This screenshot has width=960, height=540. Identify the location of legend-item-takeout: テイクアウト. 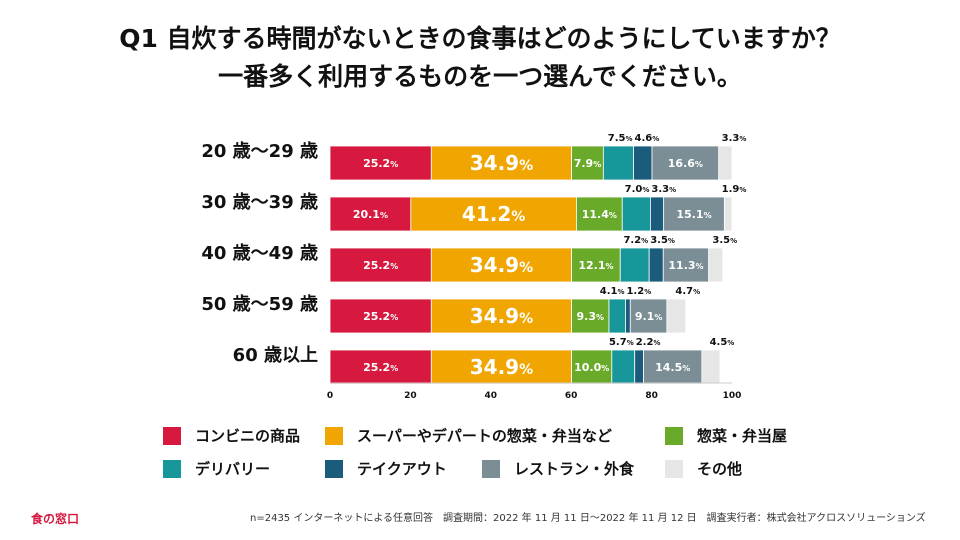
(386, 468).